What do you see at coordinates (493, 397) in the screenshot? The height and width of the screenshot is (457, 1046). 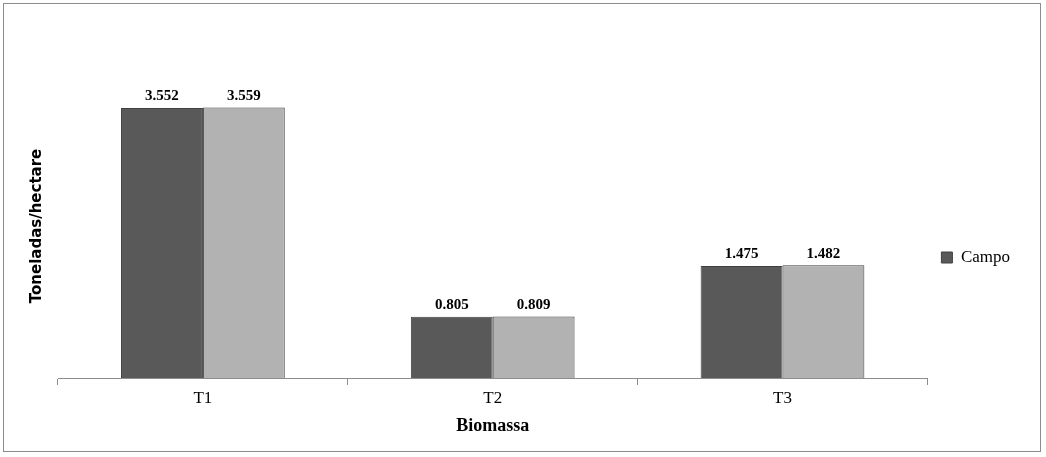 I see `x-tick-label: T2` at bounding box center [493, 397].